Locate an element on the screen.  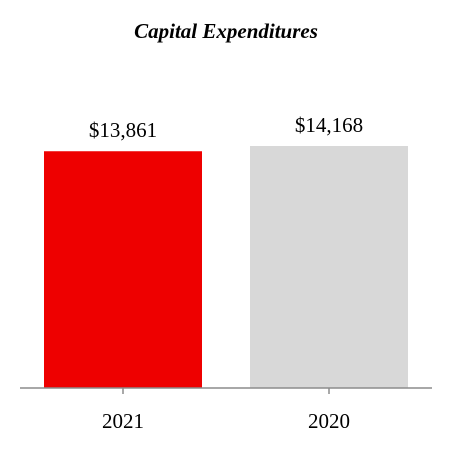
data-label-2020: $14,168 is located at coordinates (329, 125).